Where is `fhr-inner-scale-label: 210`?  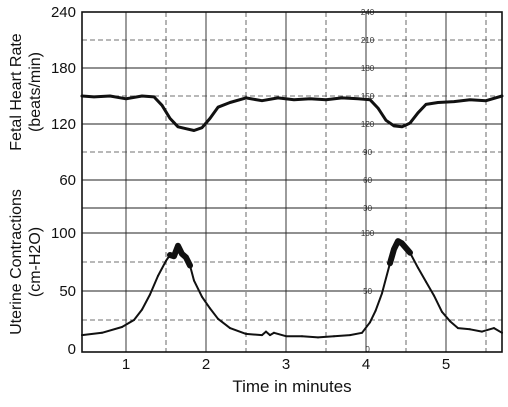
fhr-inner-scale-label: 210 is located at coordinates (368, 40).